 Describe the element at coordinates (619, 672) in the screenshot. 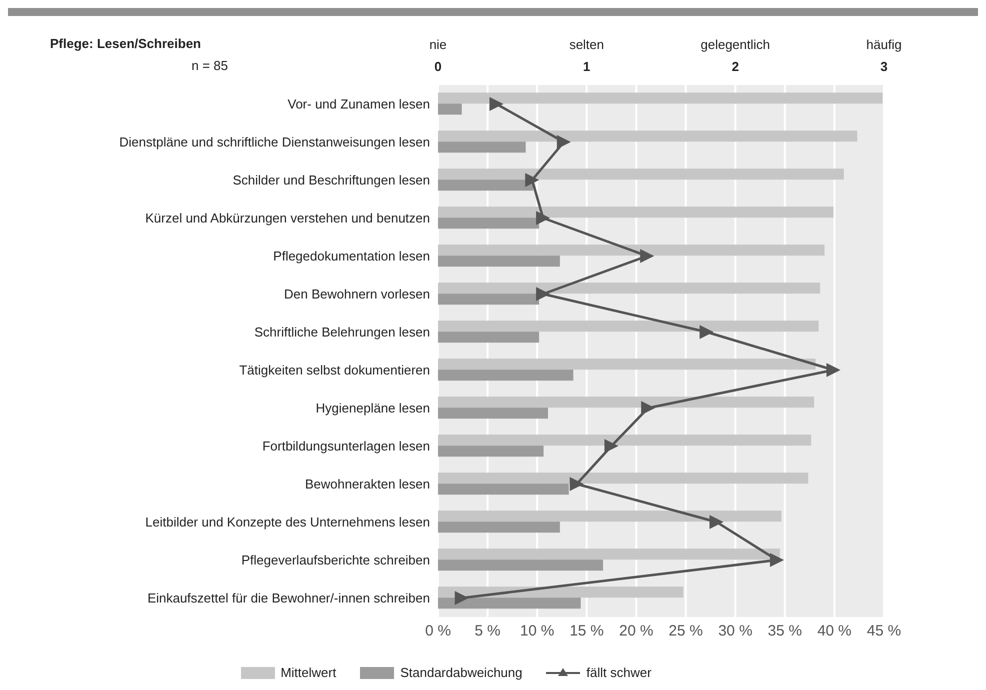

I see `legend-label: fällt schwer` at that location.